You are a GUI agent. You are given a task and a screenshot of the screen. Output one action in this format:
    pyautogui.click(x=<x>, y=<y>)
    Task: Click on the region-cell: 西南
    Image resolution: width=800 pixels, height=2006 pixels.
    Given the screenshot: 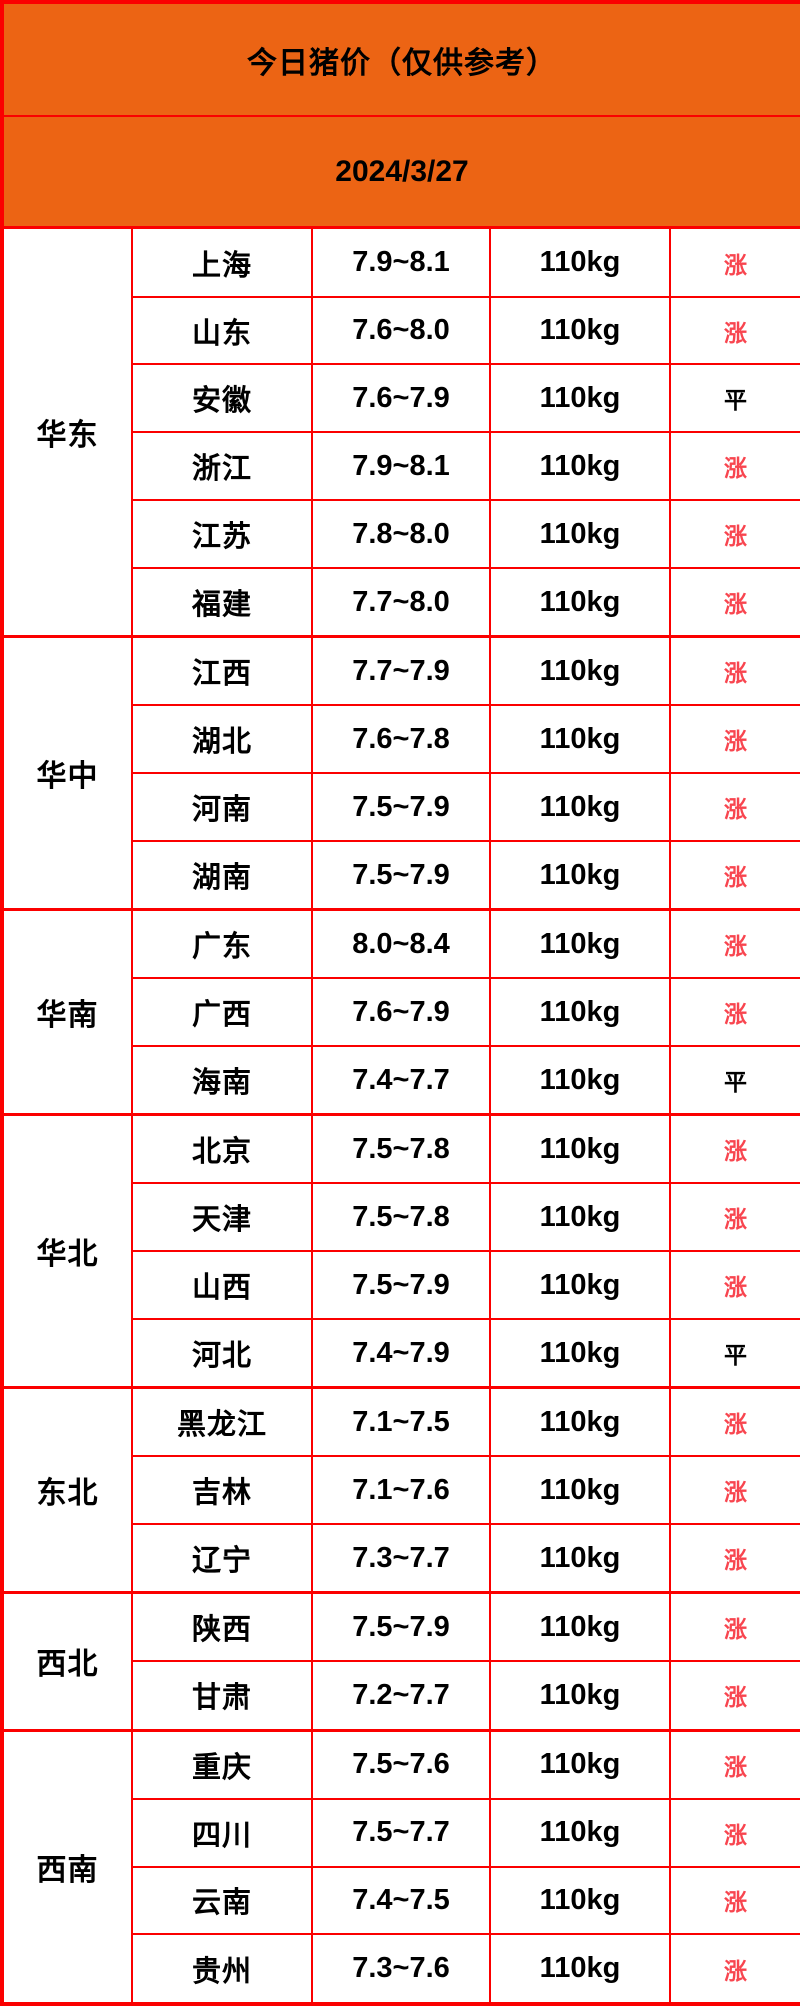 What is the action you would take?
    pyautogui.click(x=67, y=1866)
    